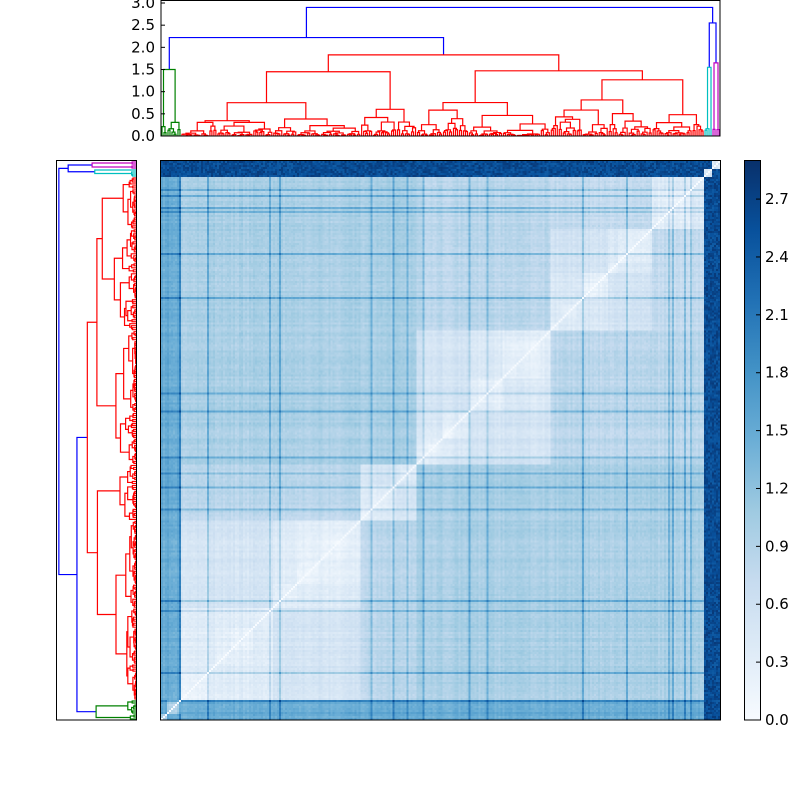  What do you see at coordinates (143, 114) in the screenshot?
I see `y-tick-label: 0.5` at bounding box center [143, 114].